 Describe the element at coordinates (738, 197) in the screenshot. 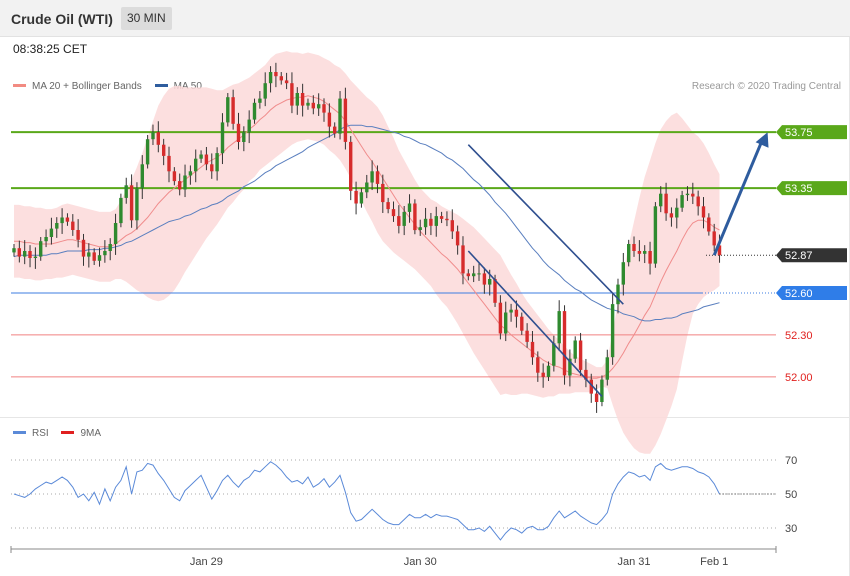

I see `projection-arrow-shaft` at that location.